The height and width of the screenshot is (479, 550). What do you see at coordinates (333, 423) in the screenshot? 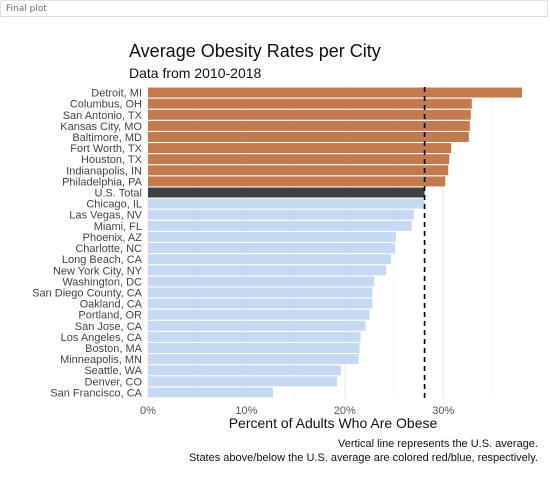
I see `x-axis-label: Percent of Adults Who Are Obese` at bounding box center [333, 423].